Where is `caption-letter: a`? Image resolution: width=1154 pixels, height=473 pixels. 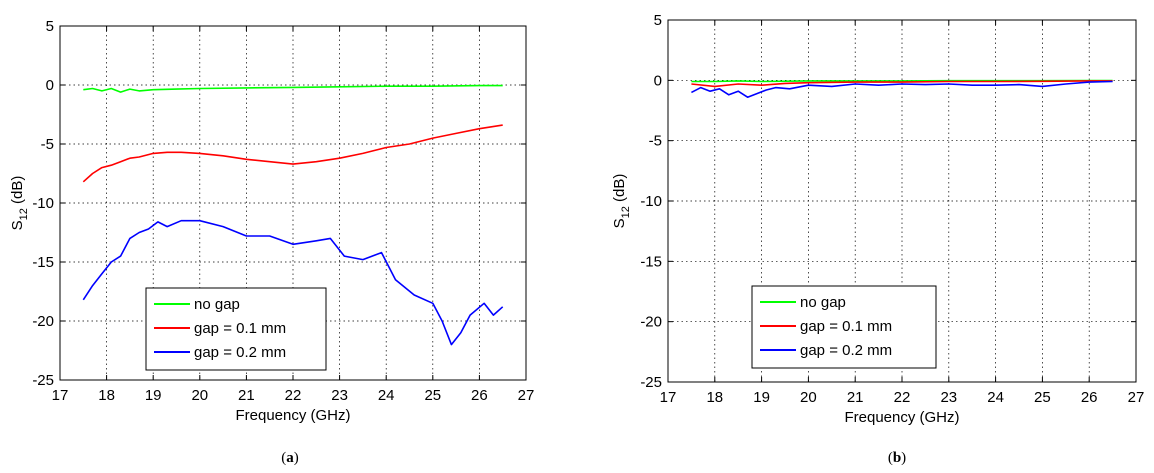 caption-letter: a is located at coordinates (290, 458).